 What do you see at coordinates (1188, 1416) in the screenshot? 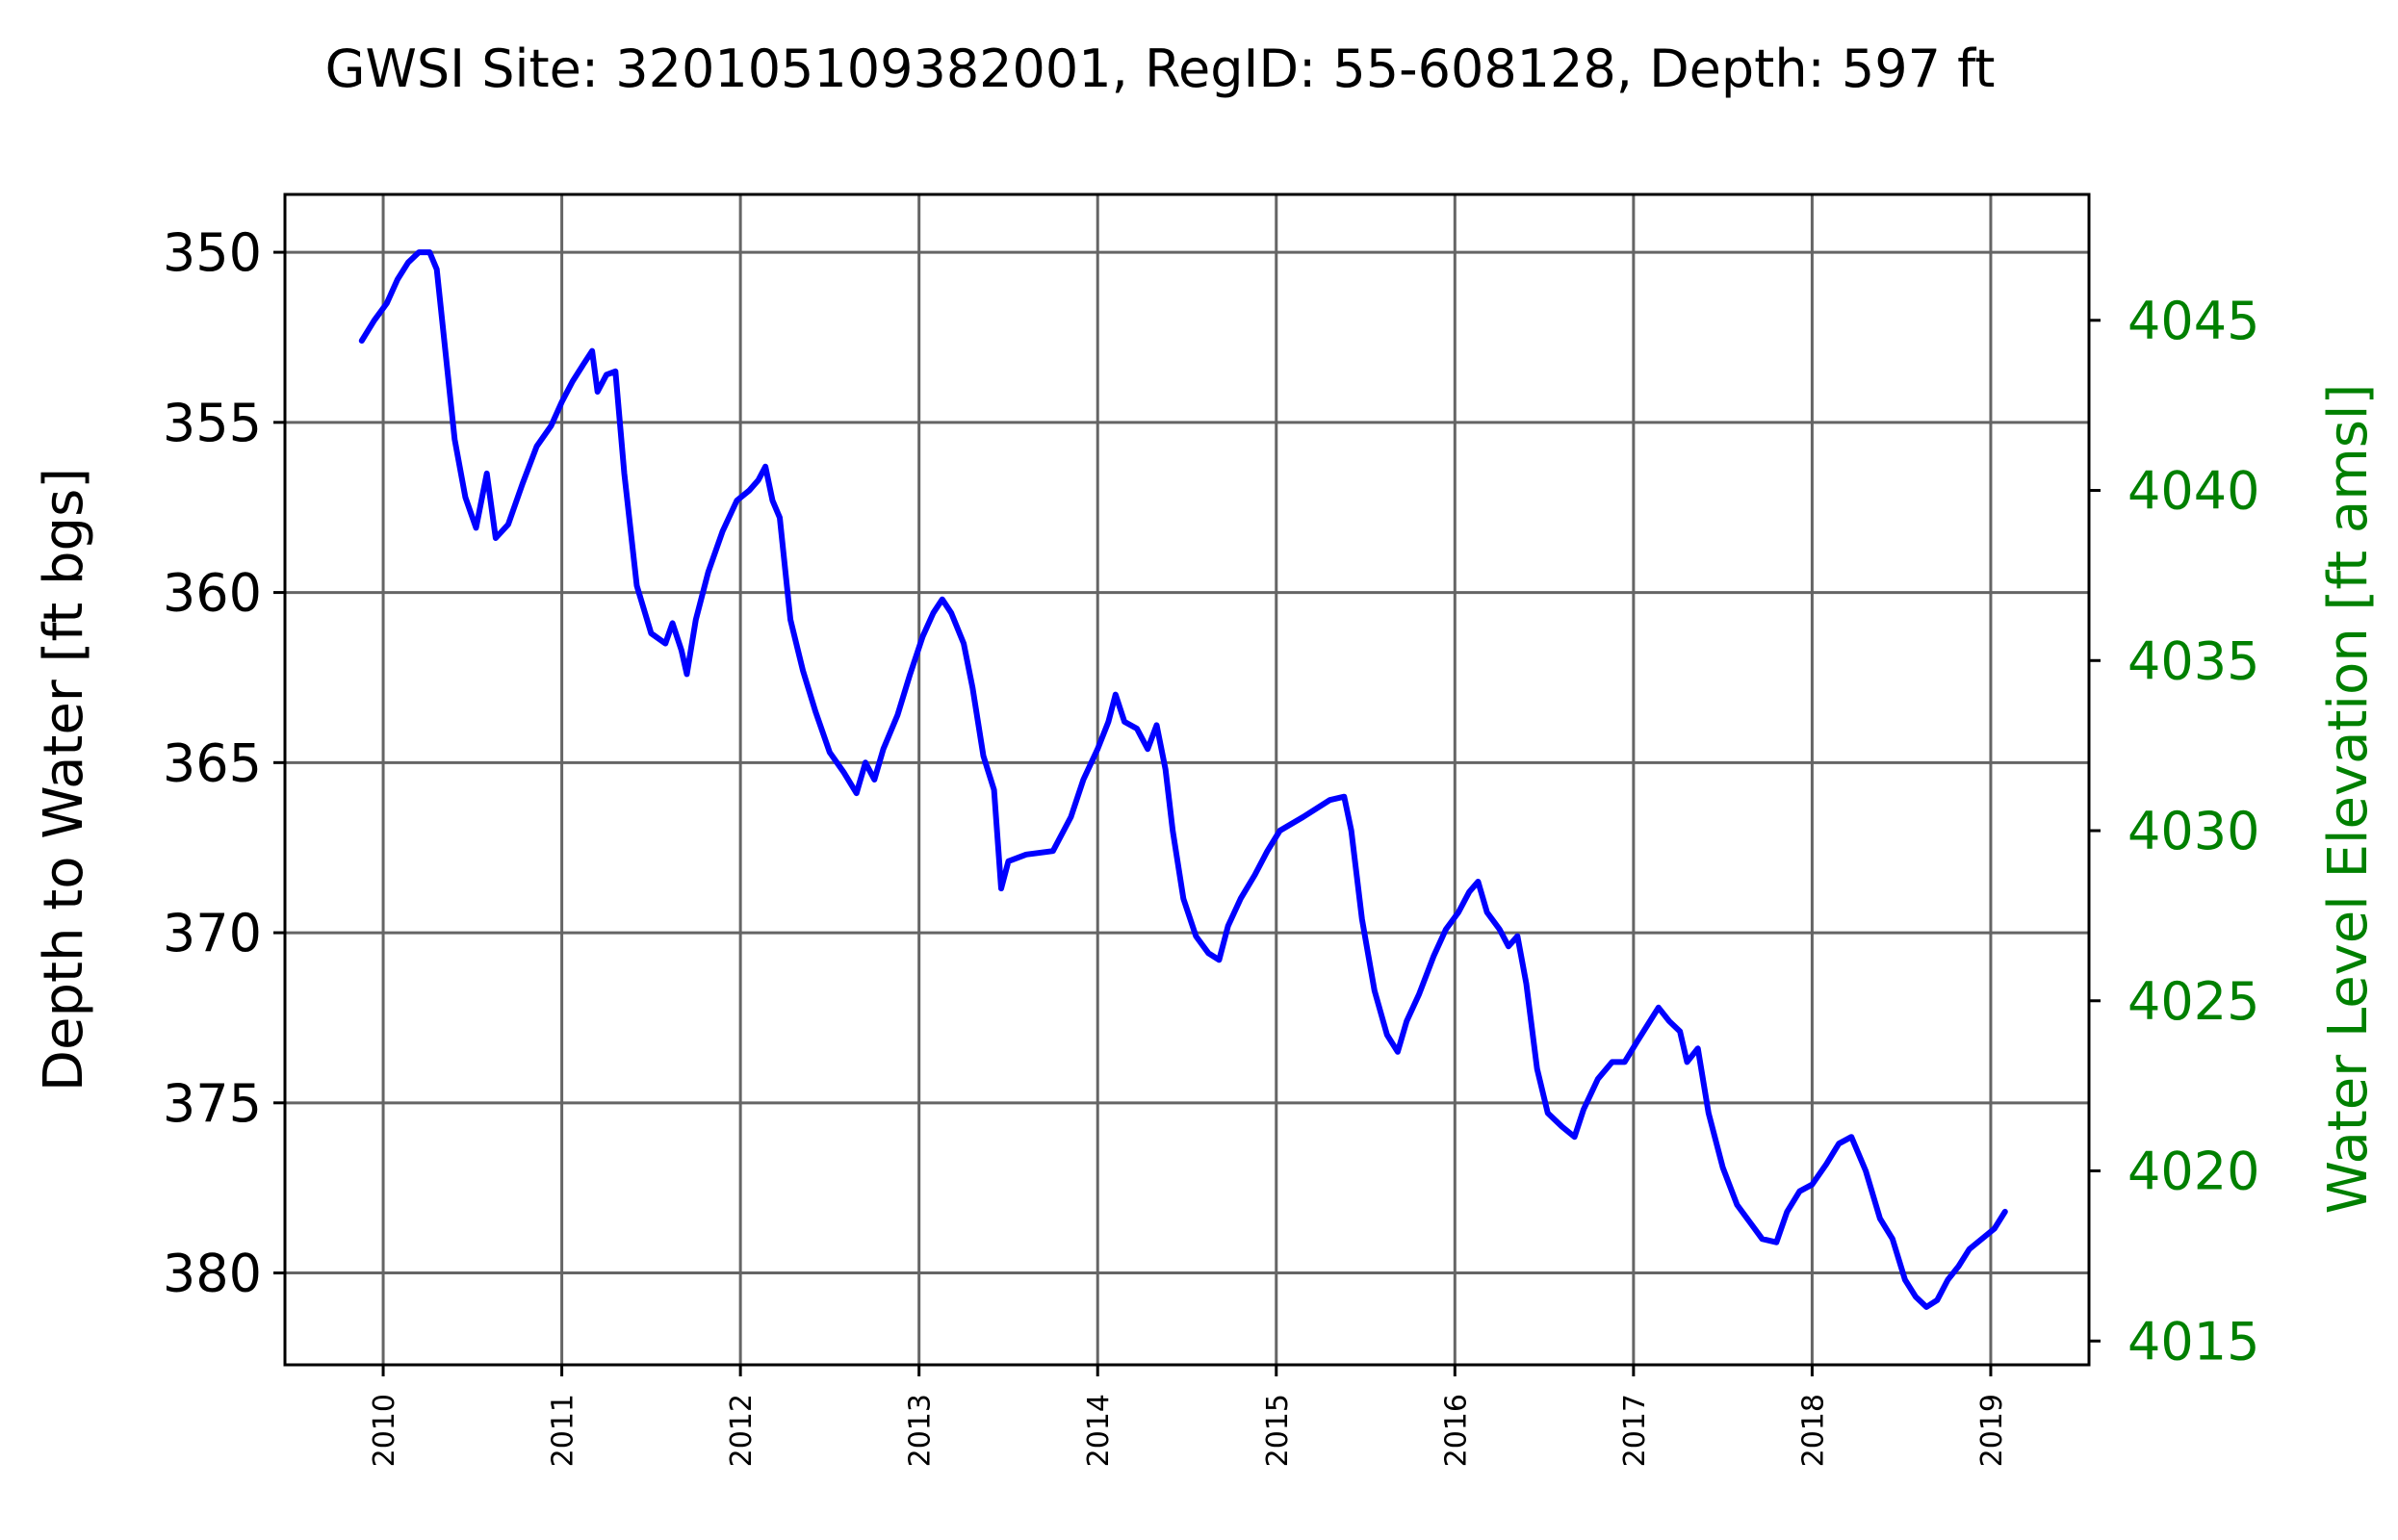
I see `x-axis: 2010 2011 2012 2013 2014 2015 2016 2017 2018 2019` at bounding box center [1188, 1416].